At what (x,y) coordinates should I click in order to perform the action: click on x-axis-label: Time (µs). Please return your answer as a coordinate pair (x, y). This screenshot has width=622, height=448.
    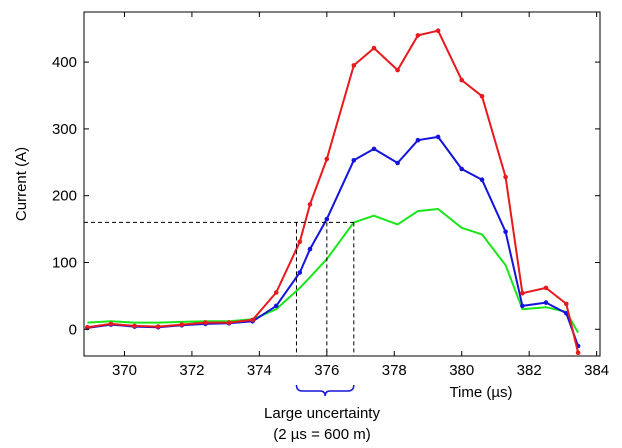
    Looking at the image, I should click on (480, 392).